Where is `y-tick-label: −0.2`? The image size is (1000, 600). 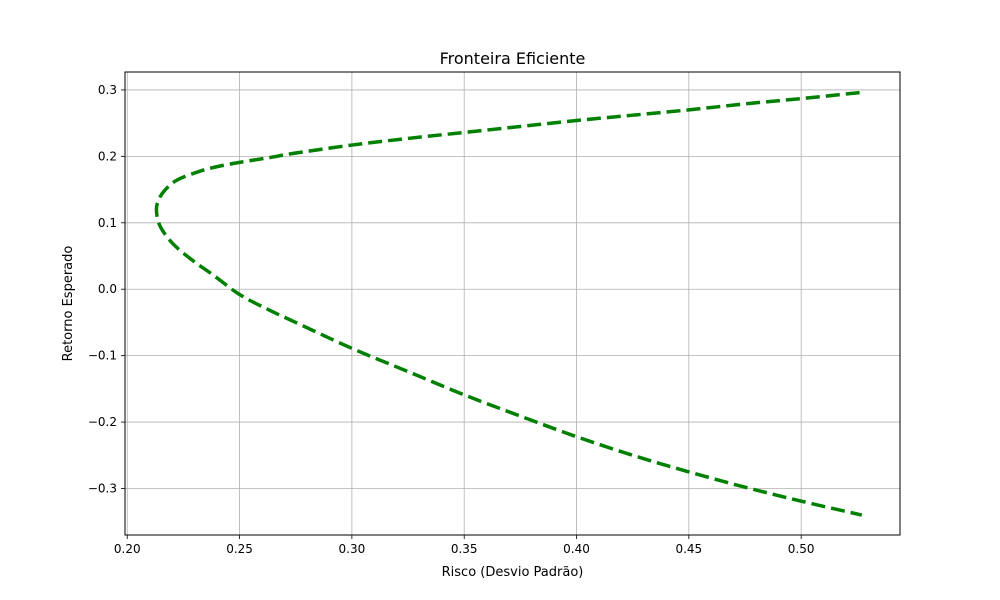
y-tick-label: −0.2 is located at coordinates (102, 422).